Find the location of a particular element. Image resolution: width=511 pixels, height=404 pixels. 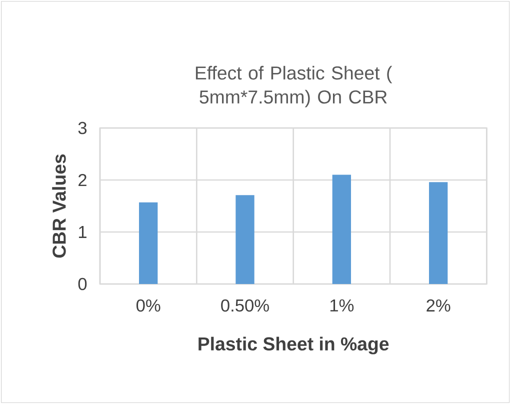

x-tick-label: 0.50% is located at coordinates (245, 305).